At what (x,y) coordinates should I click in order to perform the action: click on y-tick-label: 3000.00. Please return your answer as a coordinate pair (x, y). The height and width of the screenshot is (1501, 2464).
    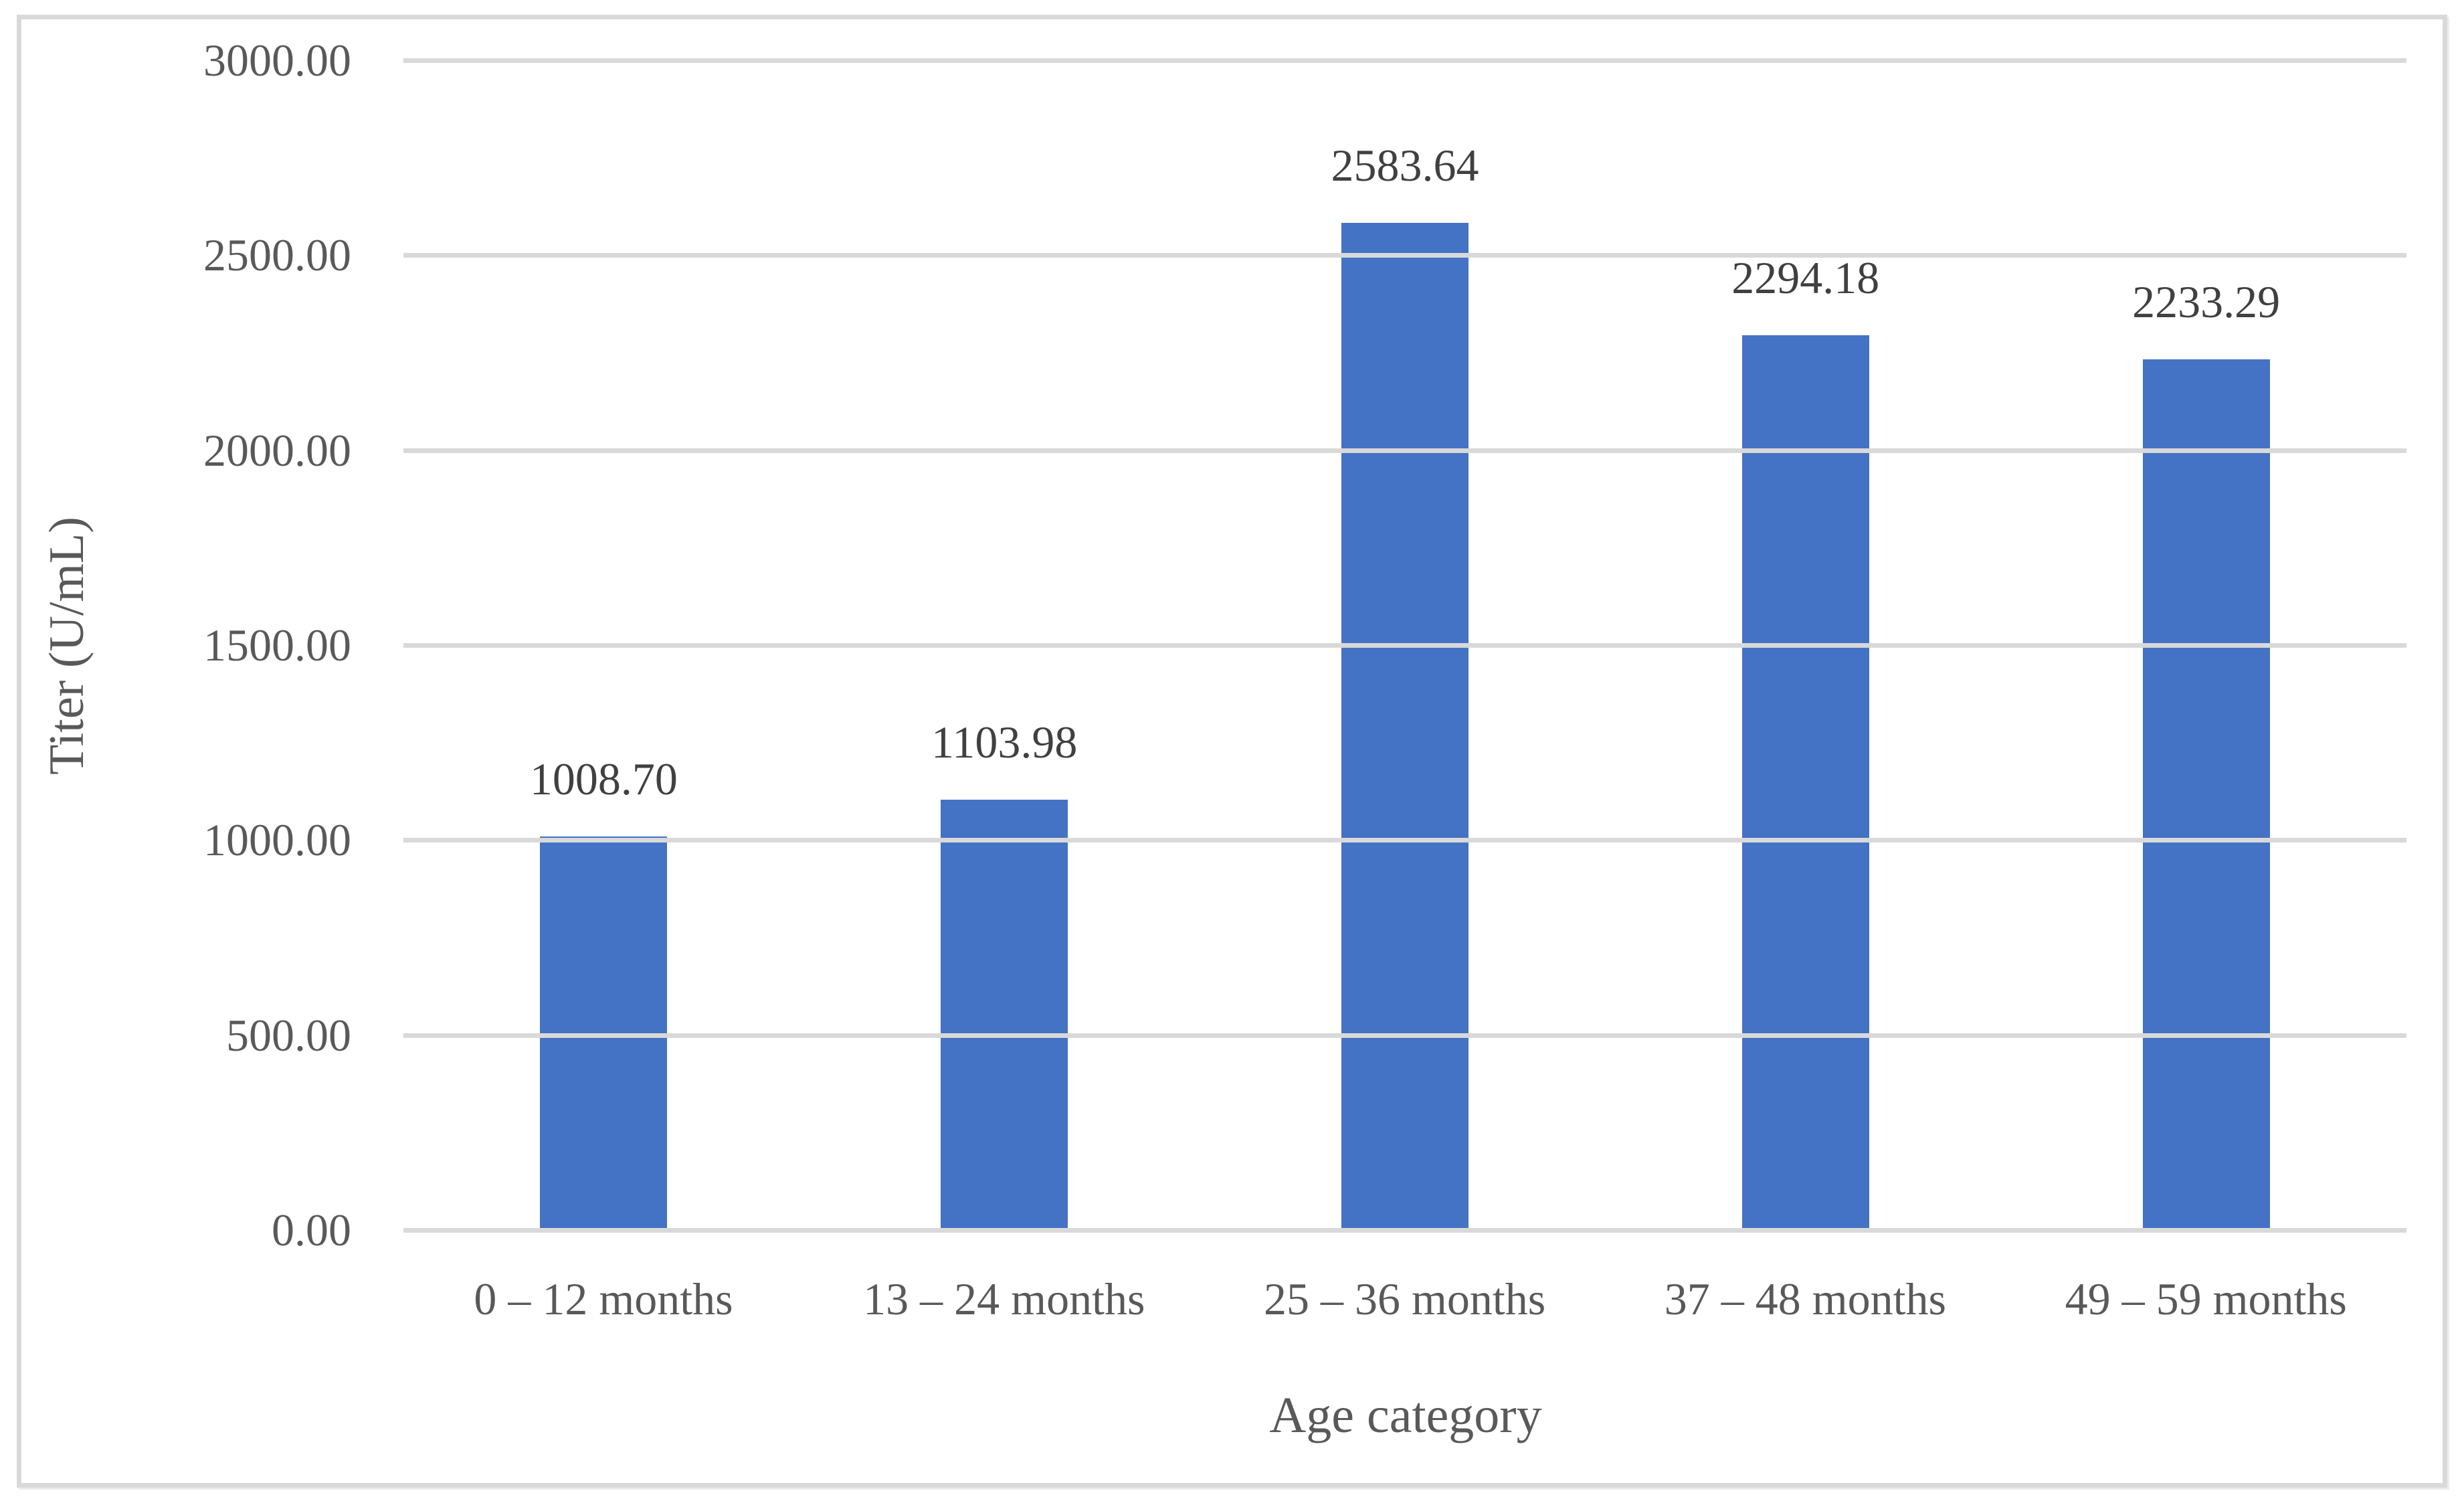
    Looking at the image, I should click on (277, 60).